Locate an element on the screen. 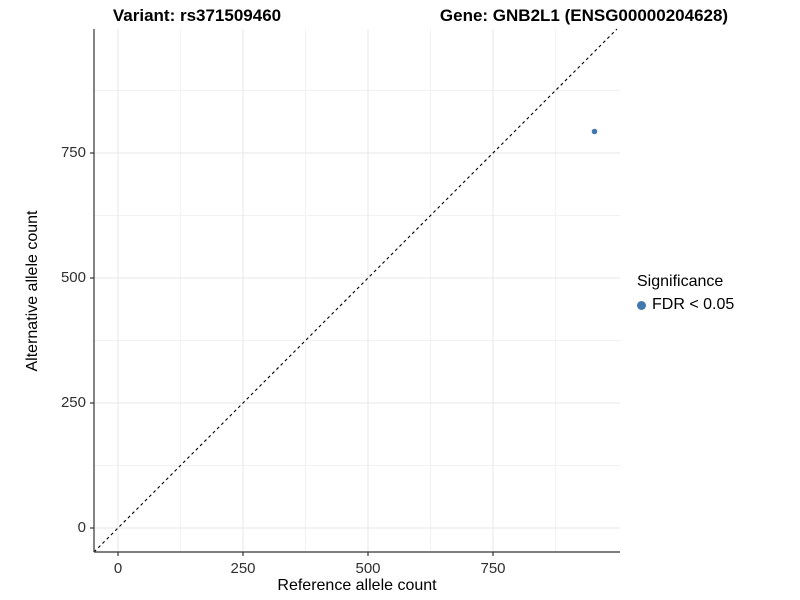 This screenshot has width=800, height=600. y-tick-label-0: 0 is located at coordinates (81, 527).